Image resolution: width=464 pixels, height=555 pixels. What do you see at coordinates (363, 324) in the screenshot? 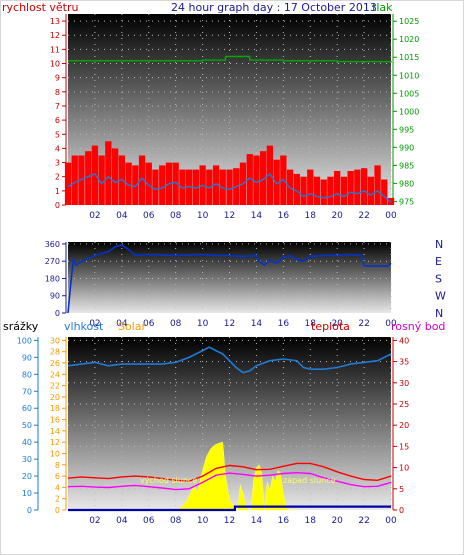
I see `direction-x-tick-label: 22` at bounding box center [363, 324].